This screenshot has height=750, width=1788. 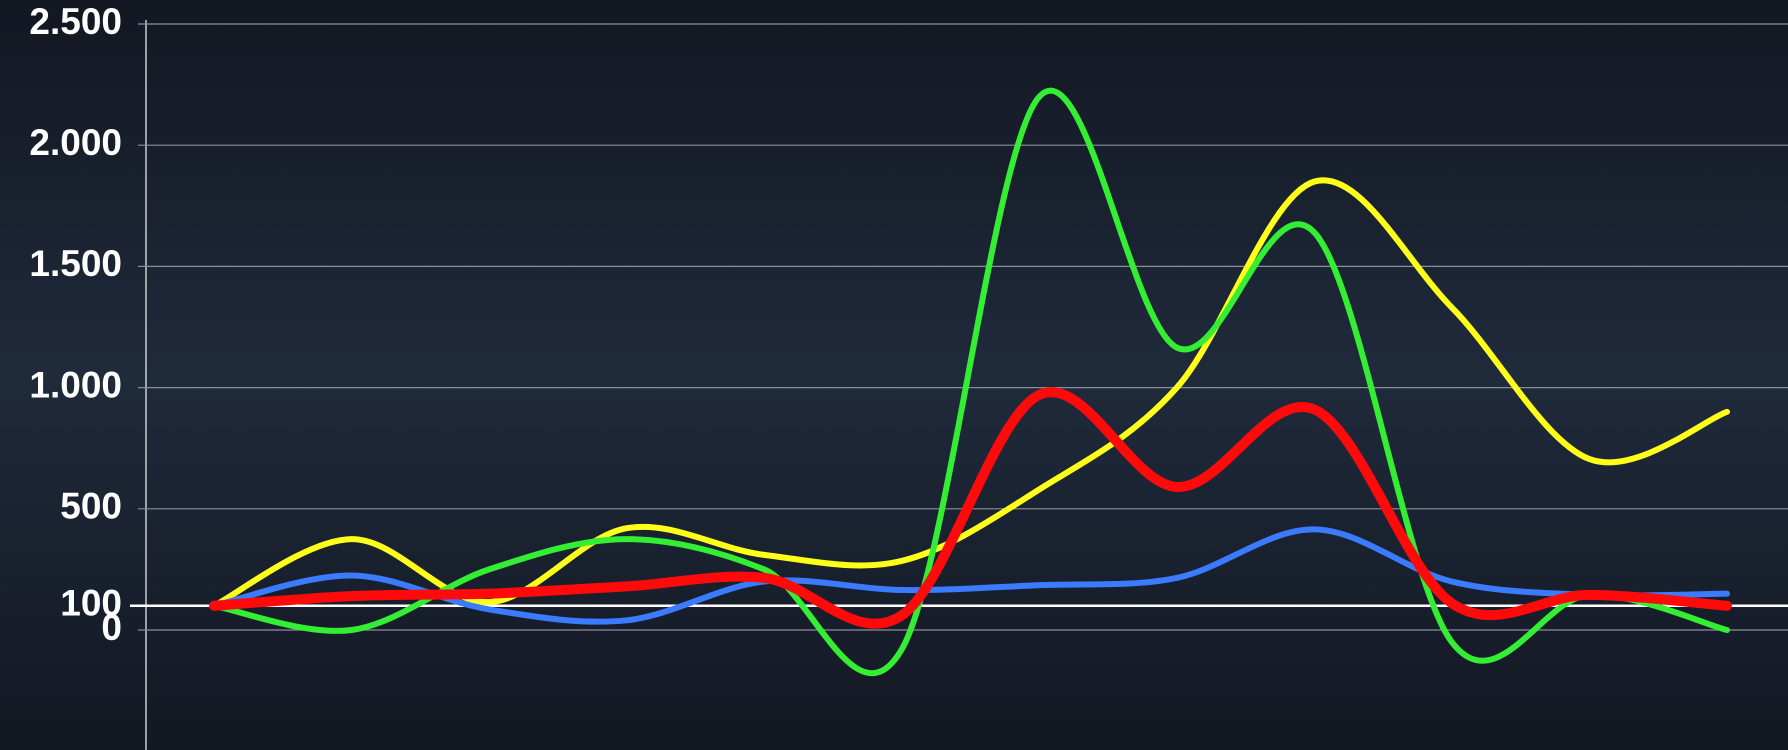 What do you see at coordinates (75, 263) in the screenshot?
I see `y-tick-label: 1.500` at bounding box center [75, 263].